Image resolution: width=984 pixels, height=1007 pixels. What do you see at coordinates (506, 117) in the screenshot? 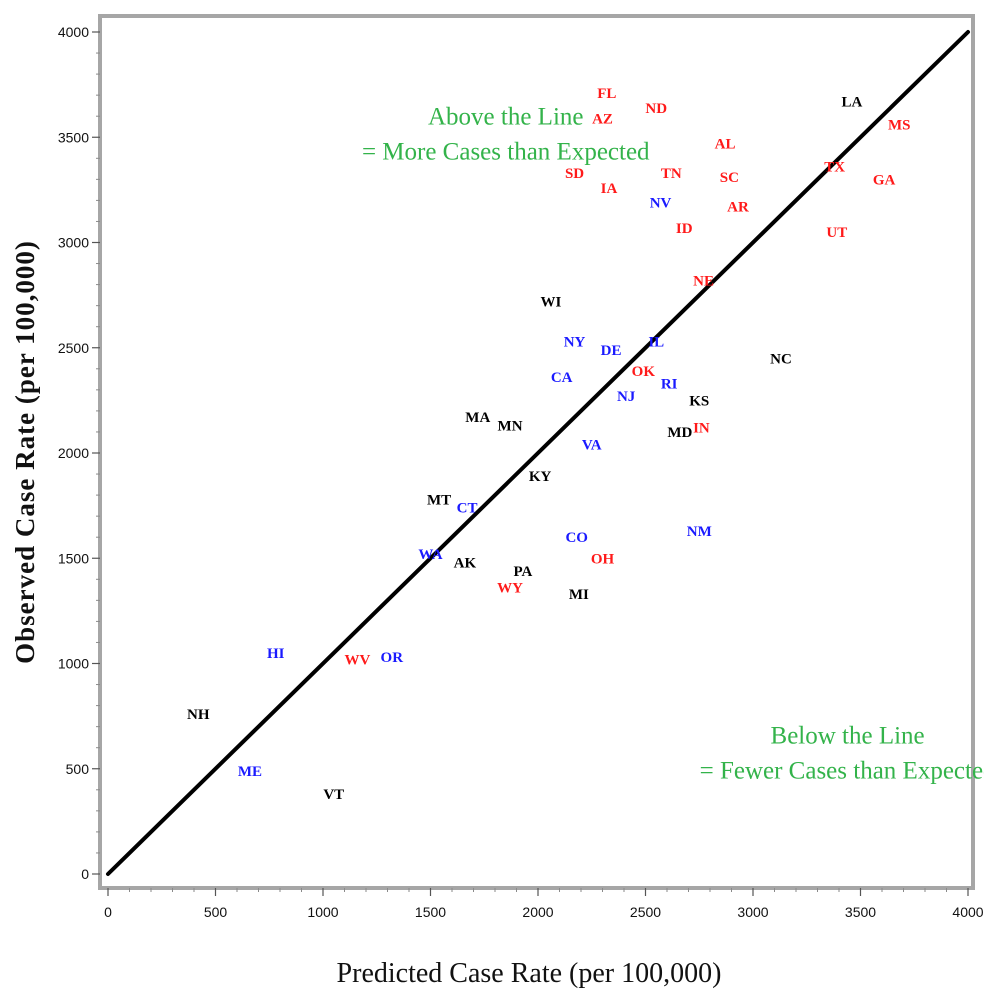
I see `annotation-line: Above the Line` at bounding box center [506, 117].